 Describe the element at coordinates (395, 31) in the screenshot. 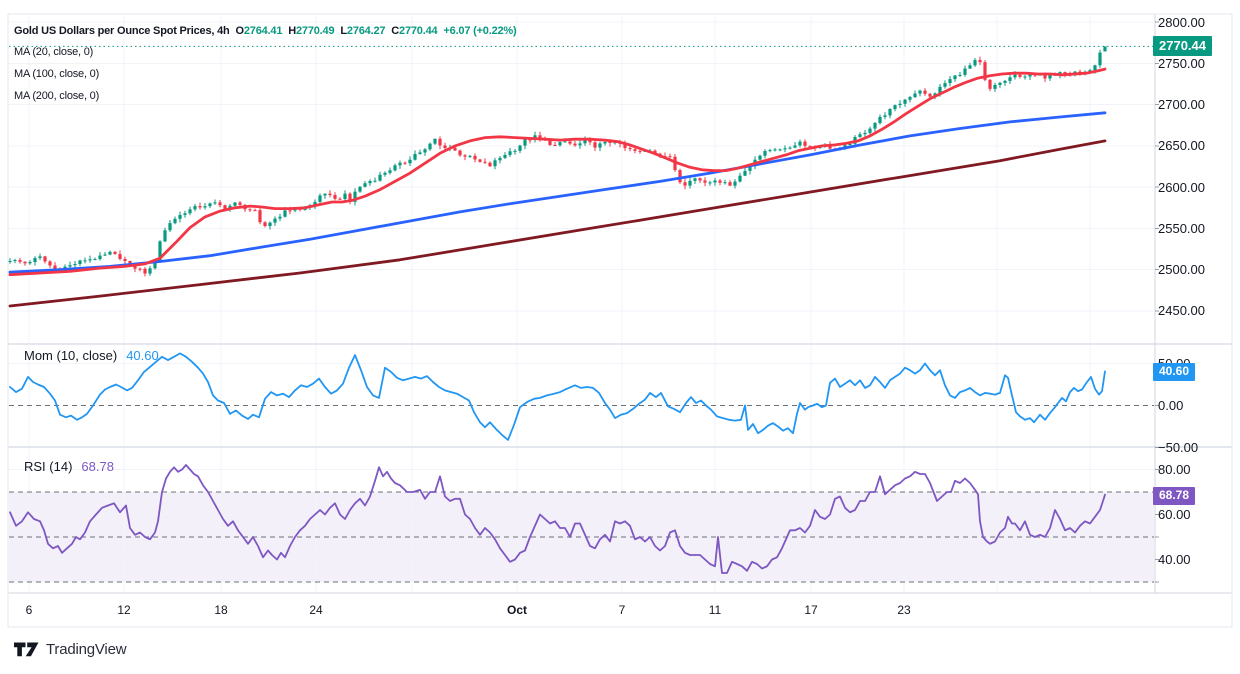

I see `close-label: C` at that location.